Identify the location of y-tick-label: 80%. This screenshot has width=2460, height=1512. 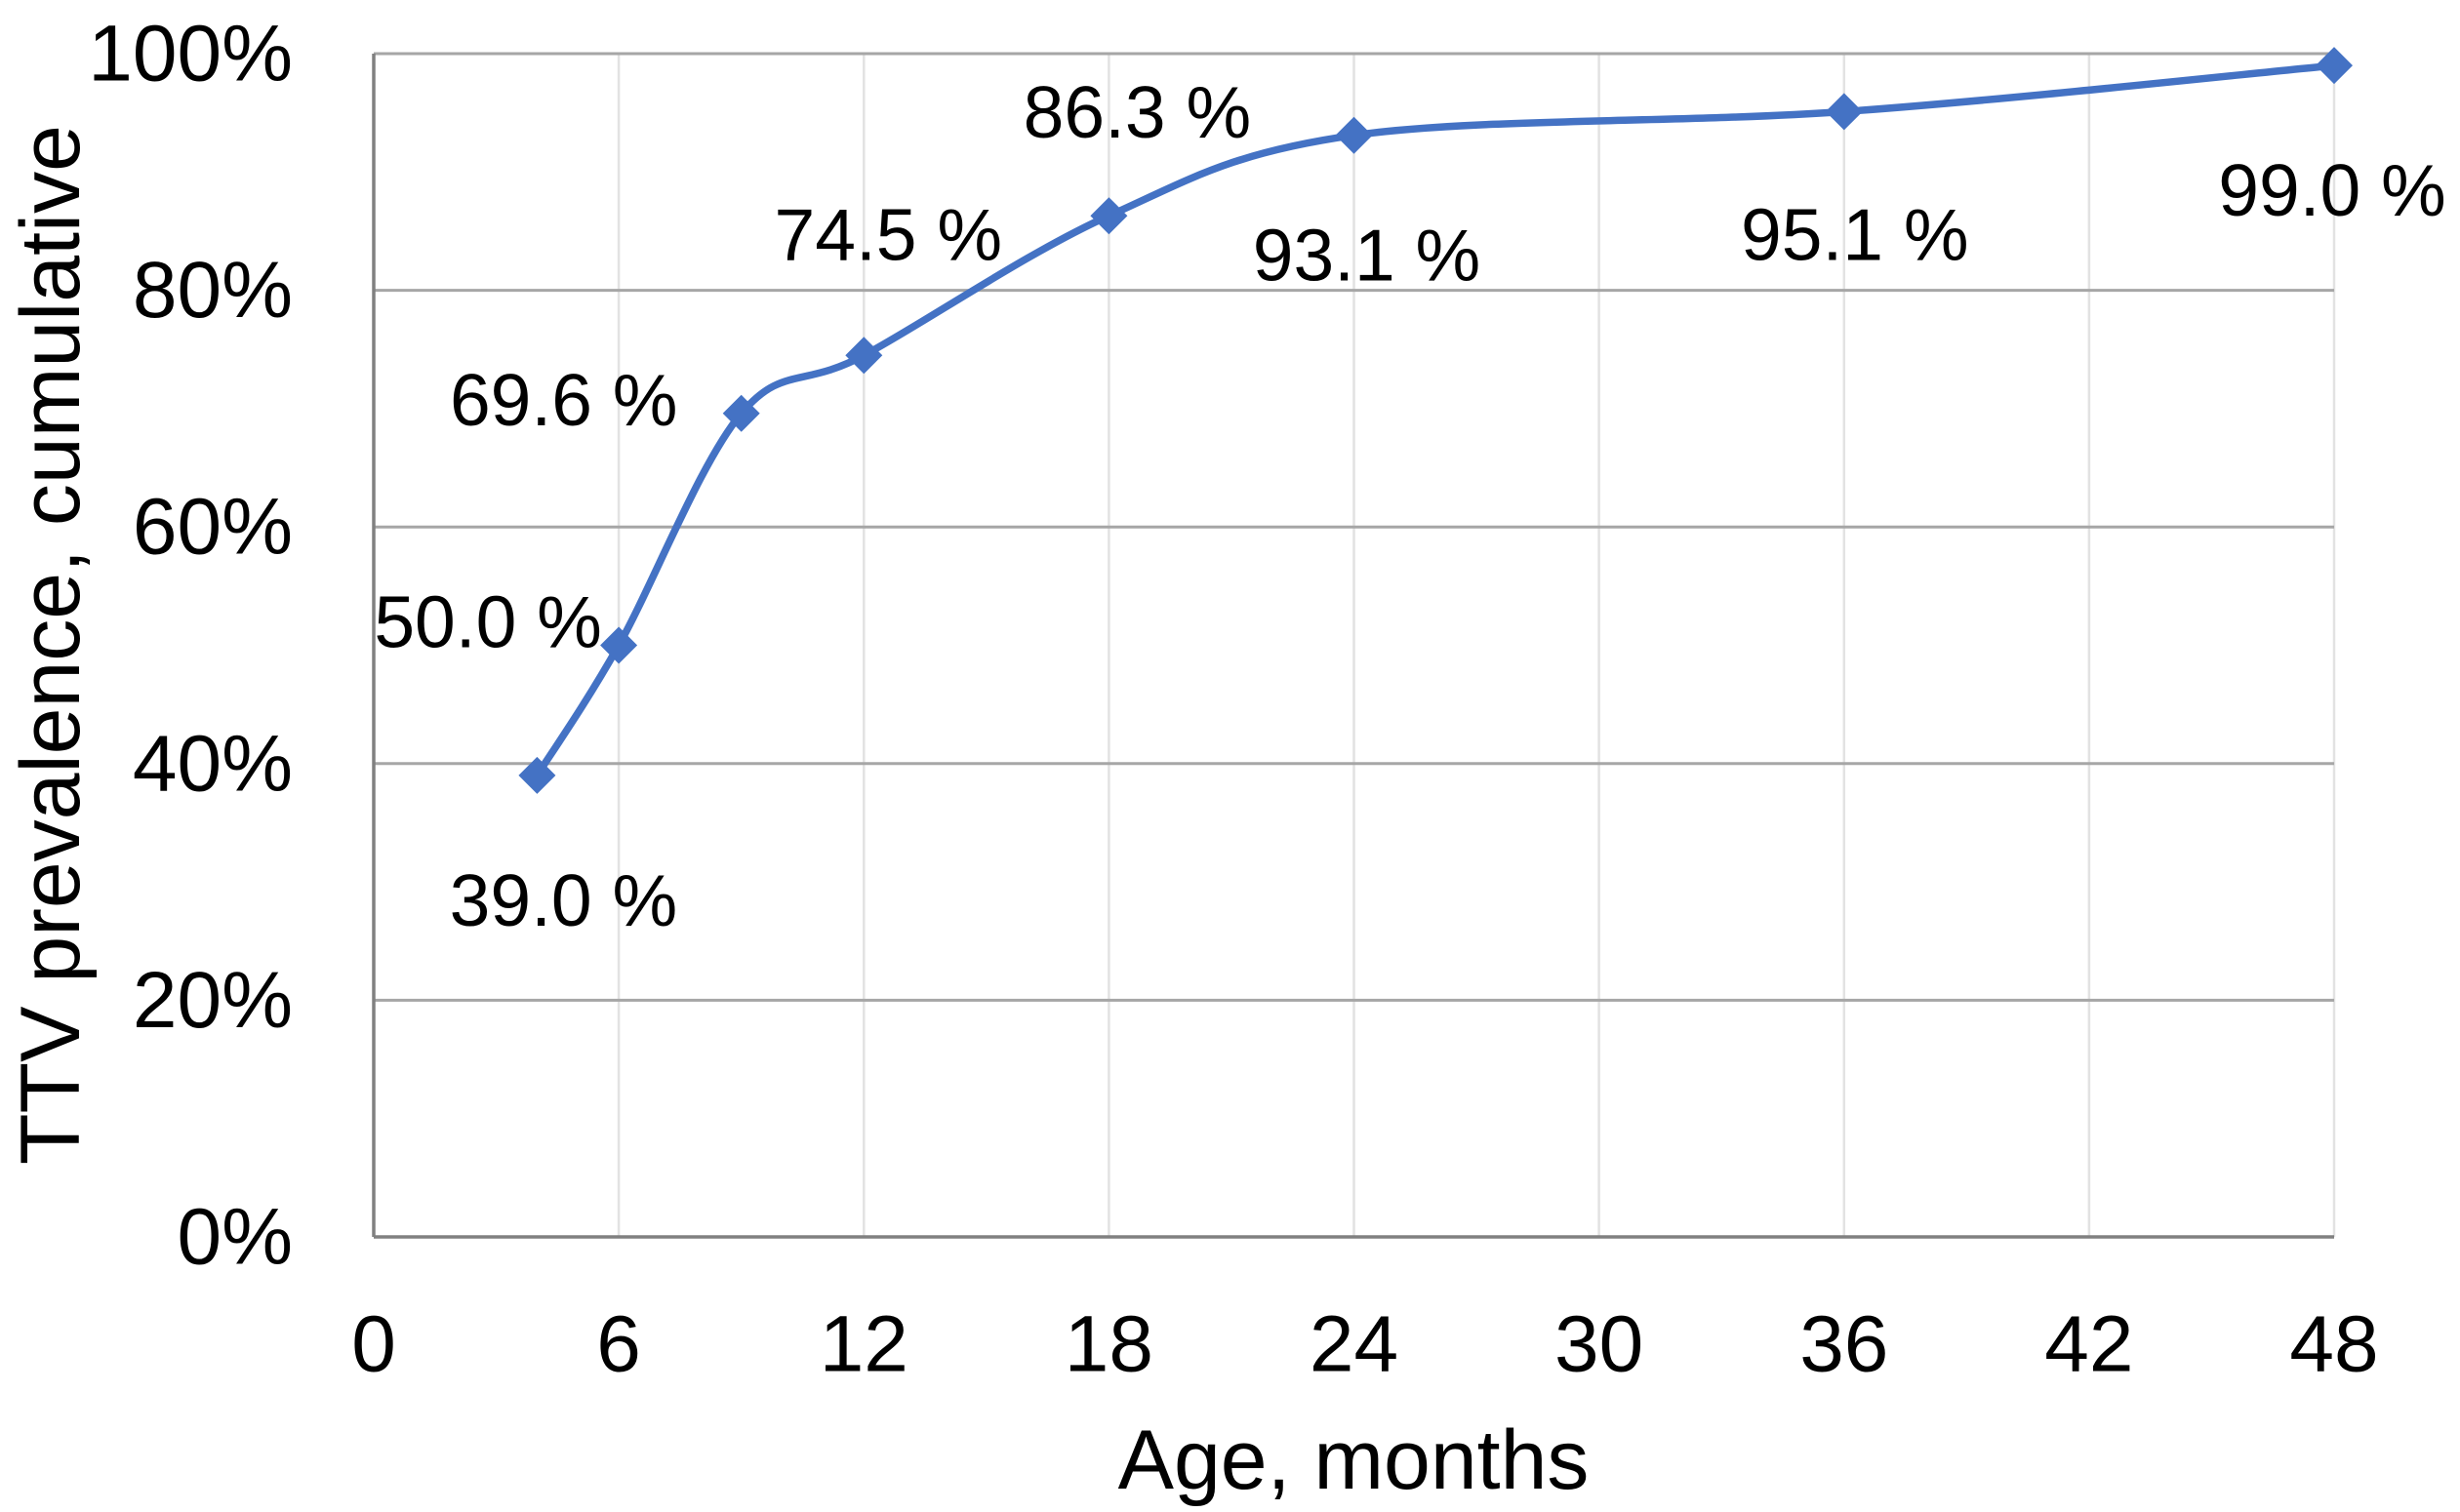
(213, 290).